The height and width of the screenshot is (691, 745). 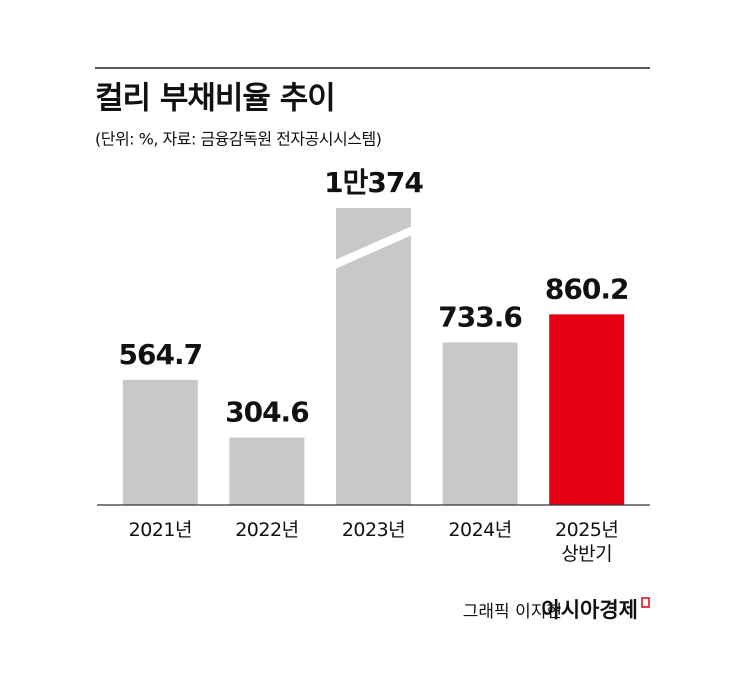 What do you see at coordinates (512, 612) in the screenshot?
I see `credit: 그래픽 이지현` at bounding box center [512, 612].